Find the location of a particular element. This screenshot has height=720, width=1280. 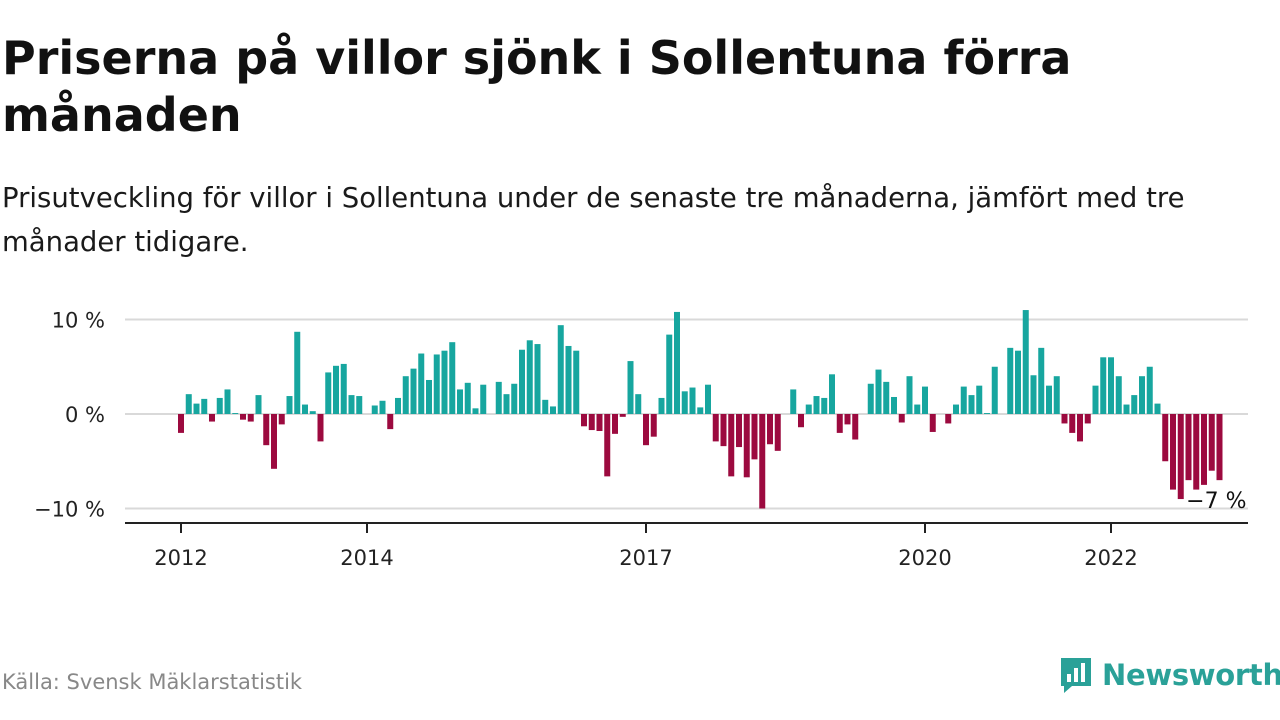

x-tick-label: 2017 is located at coordinates (645, 558).